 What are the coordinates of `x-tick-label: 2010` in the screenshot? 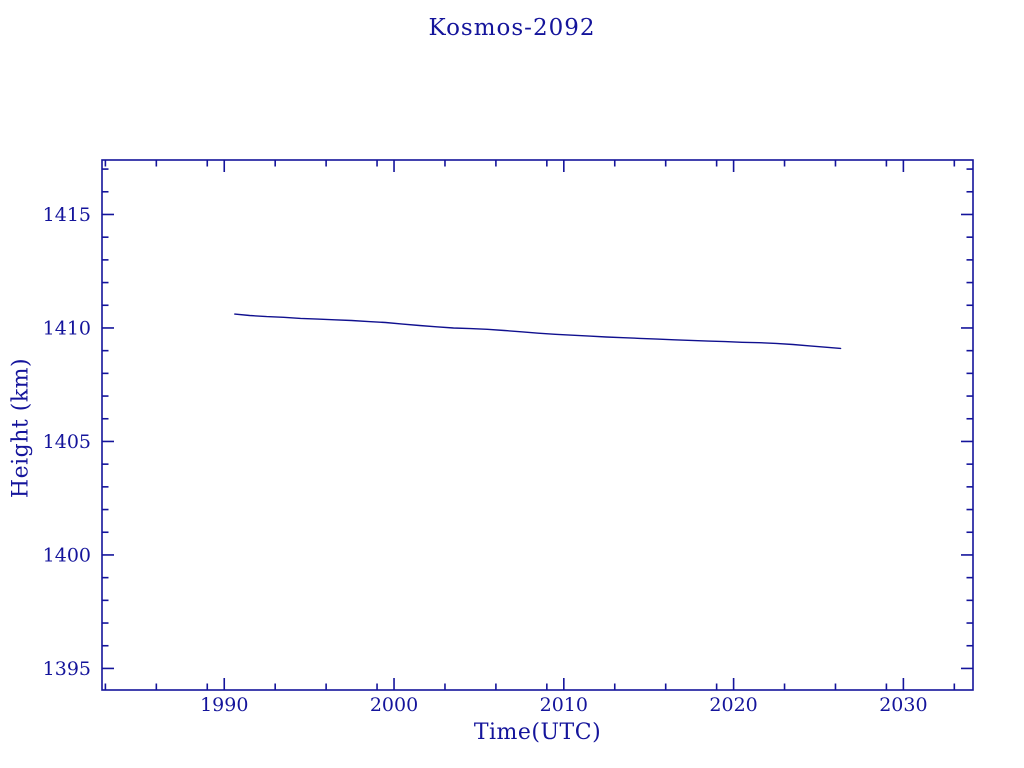 It's located at (564, 705).